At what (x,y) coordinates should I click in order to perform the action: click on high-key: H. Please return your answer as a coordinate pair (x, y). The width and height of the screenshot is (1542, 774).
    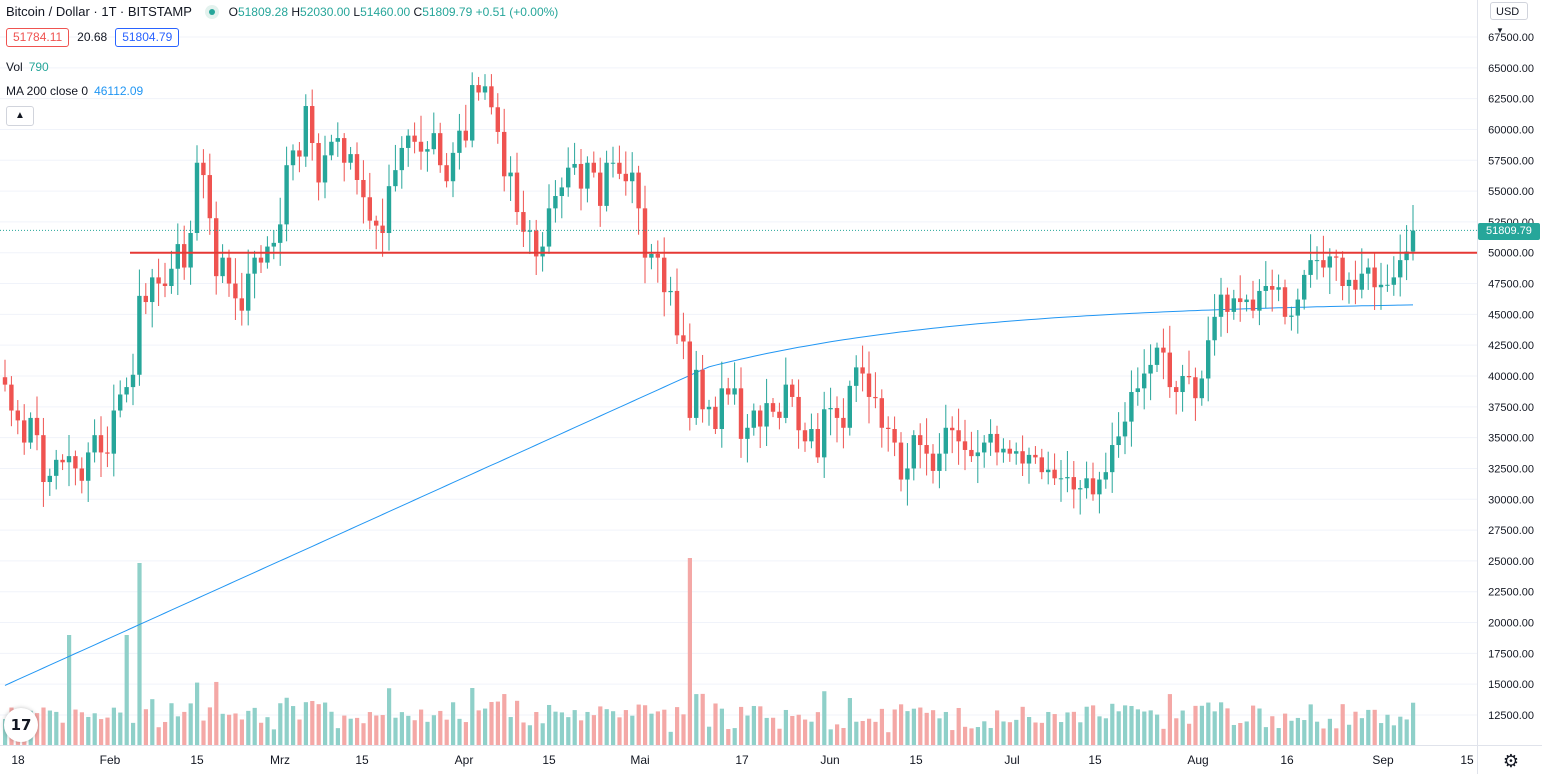
    Looking at the image, I should click on (296, 12).